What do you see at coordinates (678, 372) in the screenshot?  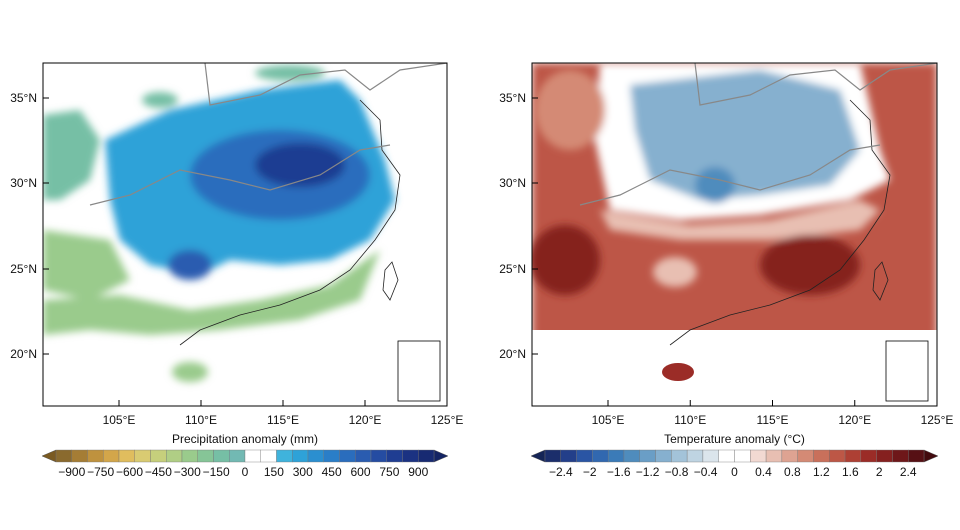 I see `temp-hainan-island` at bounding box center [678, 372].